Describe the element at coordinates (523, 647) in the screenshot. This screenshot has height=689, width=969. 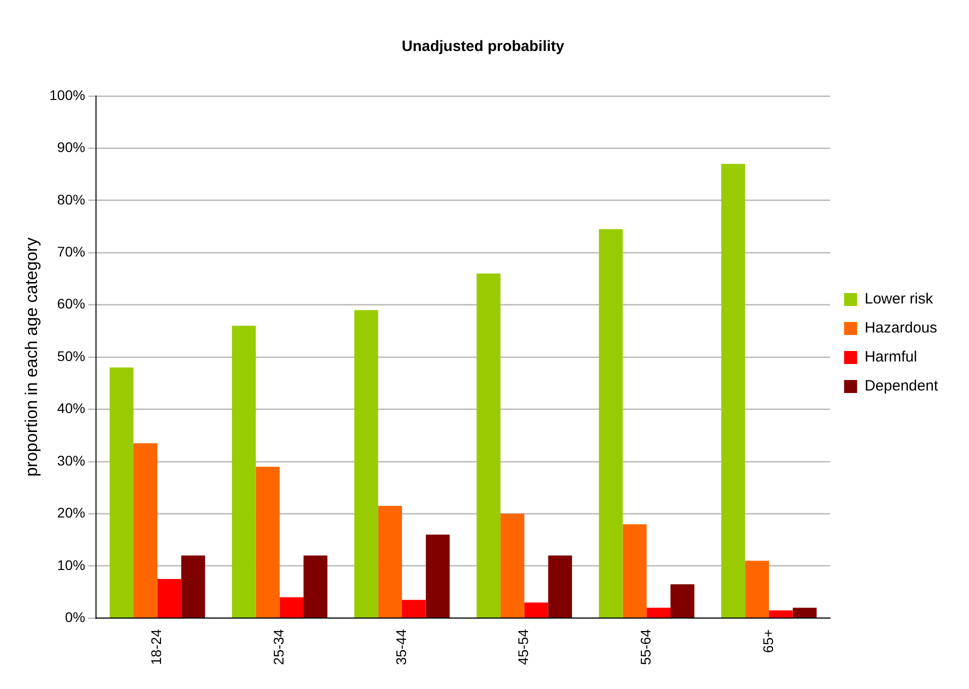
I see `x-tick-label: 45-54` at that location.